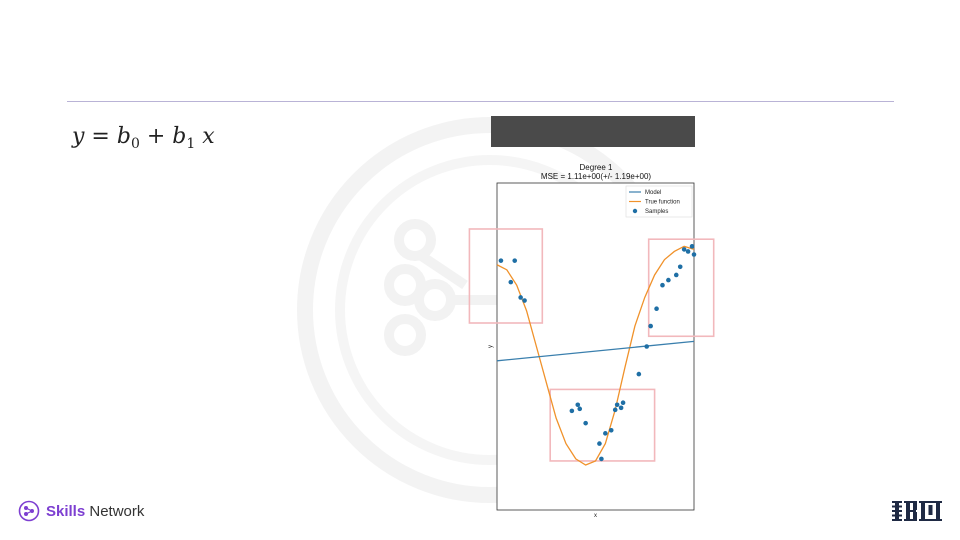 The image size is (960, 540). What do you see at coordinates (191, 144) in the screenshot?
I see `equation-b1-subscript: 1` at bounding box center [191, 144].